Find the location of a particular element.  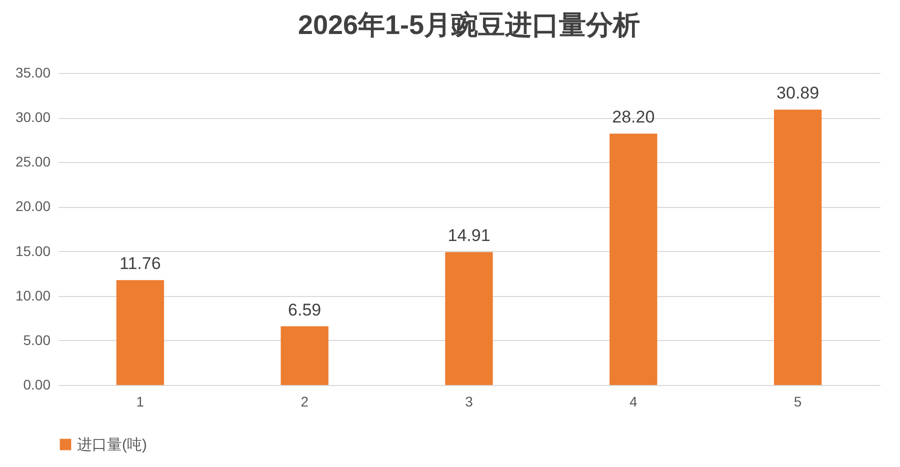

x-tick-label: 1 is located at coordinates (140, 402).